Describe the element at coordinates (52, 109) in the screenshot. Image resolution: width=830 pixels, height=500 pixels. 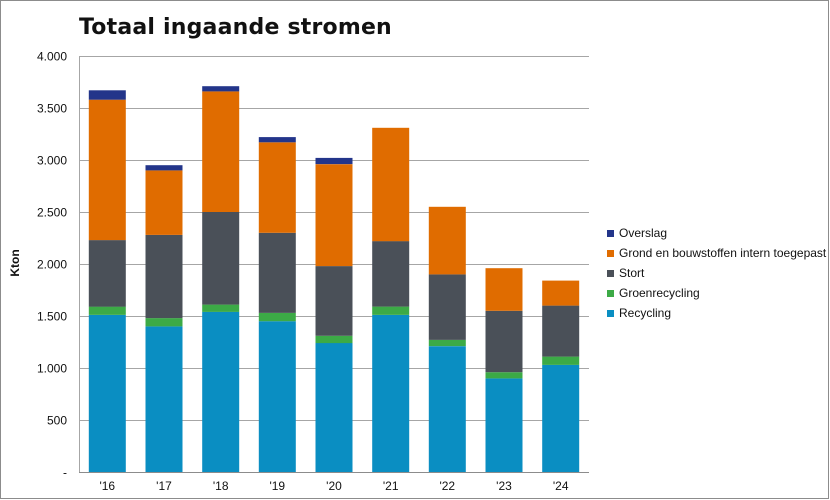
I see `y-tick-label: 3.500` at that location.